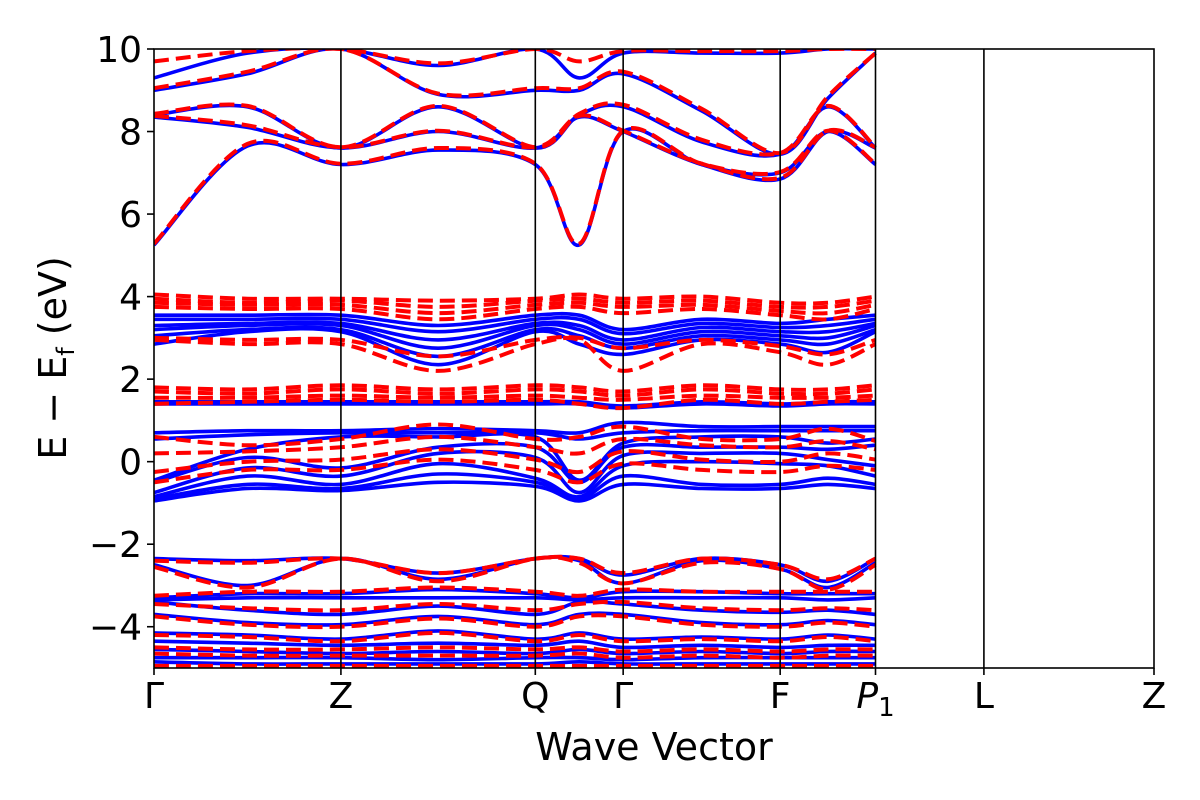 The width and height of the screenshot is (1200, 800). I want to click on y-tick-label: 8, so click(130, 133).